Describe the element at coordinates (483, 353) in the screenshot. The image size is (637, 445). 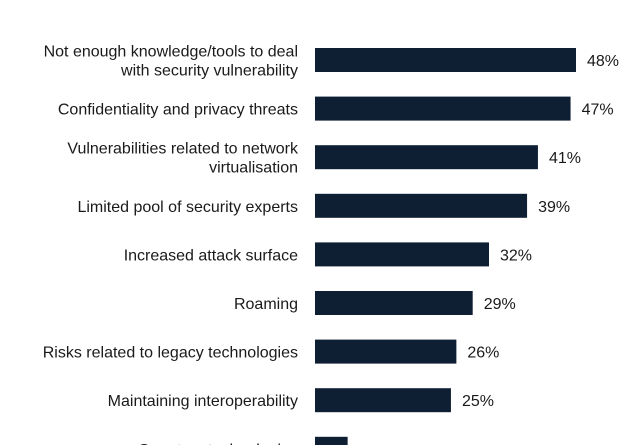
I see `value-label: 26%` at that location.